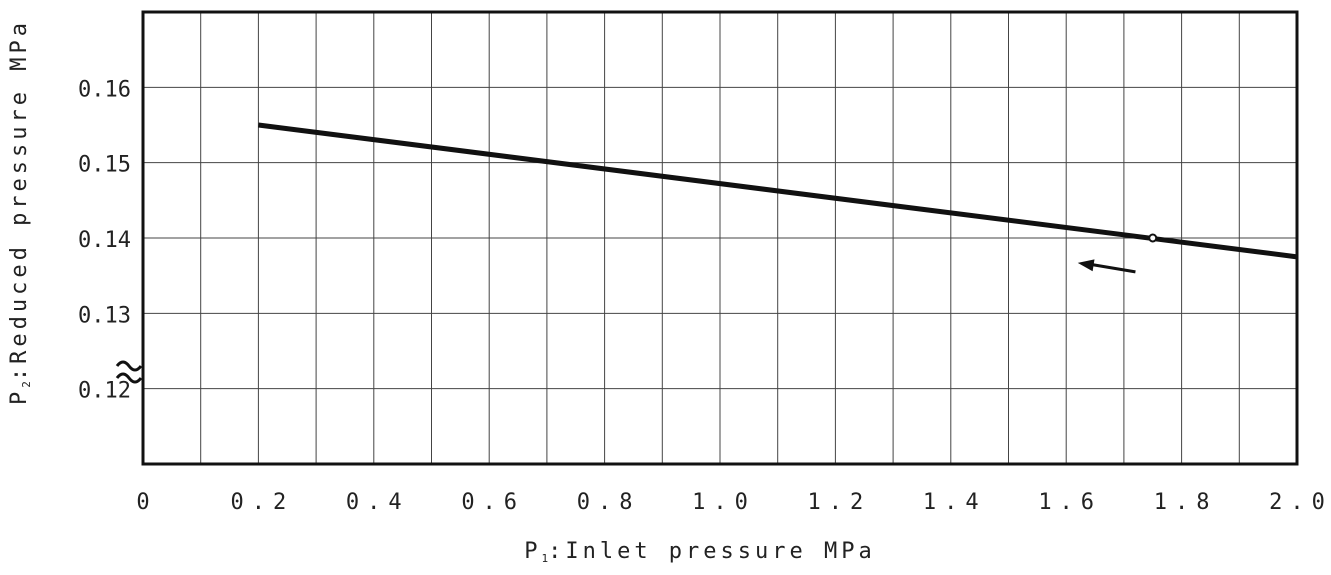  Describe the element at coordinates (1300, 502) in the screenshot. I see `x-tick-label: 2.0` at that location.